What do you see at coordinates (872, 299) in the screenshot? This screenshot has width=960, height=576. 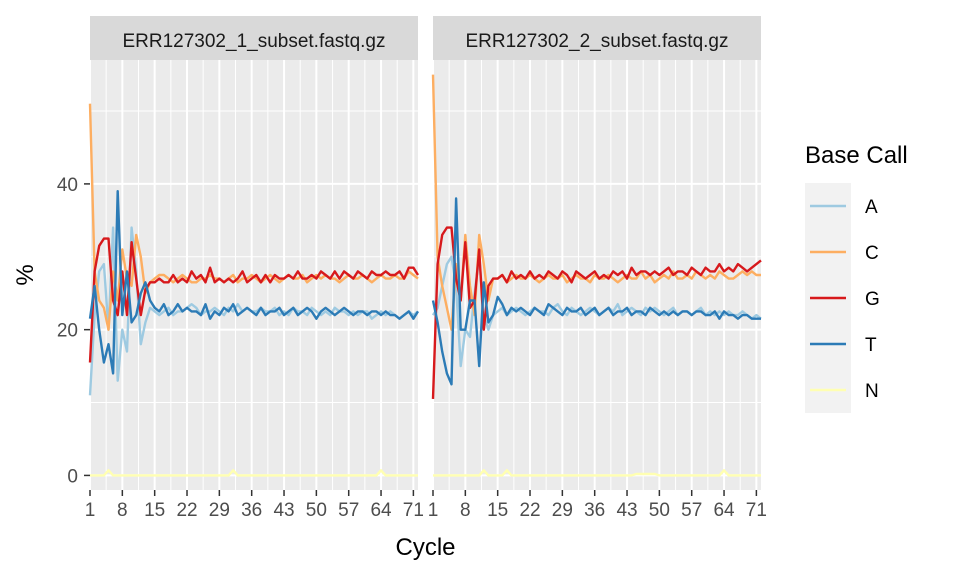 I see `legend-label-g: G` at bounding box center [872, 299].